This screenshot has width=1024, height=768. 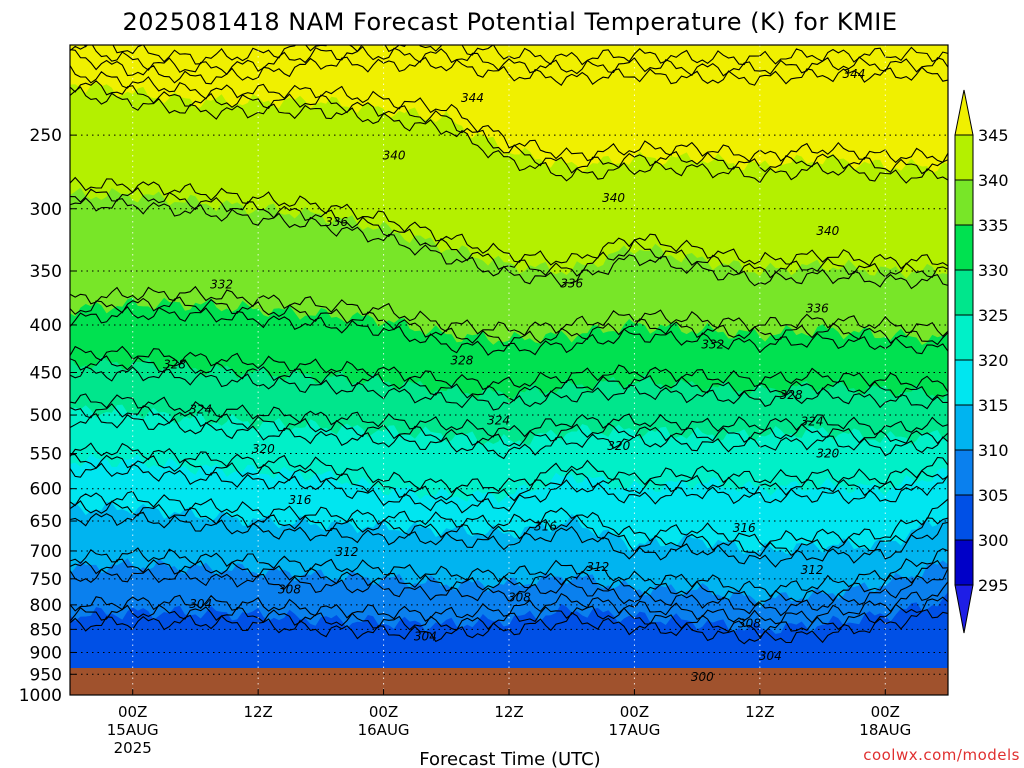 What do you see at coordinates (133, 730) in the screenshot?
I see `x-tick-date: 15AUG` at bounding box center [133, 730].